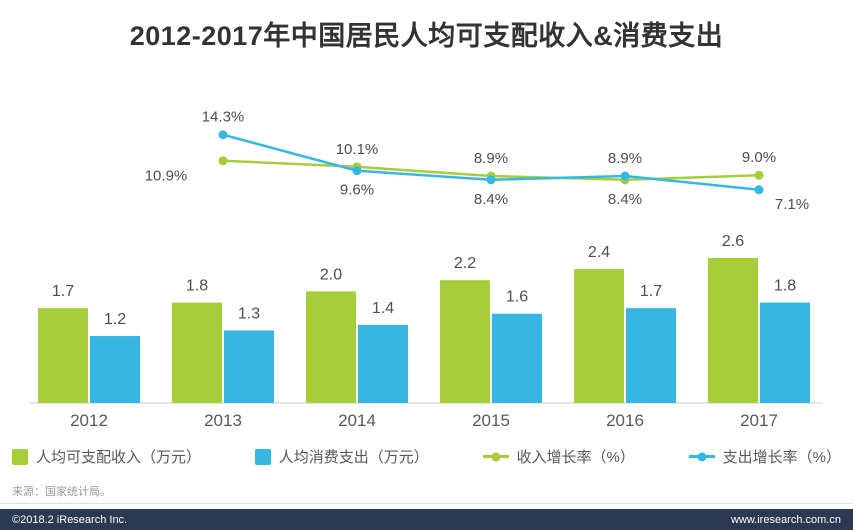  What do you see at coordinates (625, 420) in the screenshot?
I see `x-axis-label-2016: 2016` at bounding box center [625, 420].